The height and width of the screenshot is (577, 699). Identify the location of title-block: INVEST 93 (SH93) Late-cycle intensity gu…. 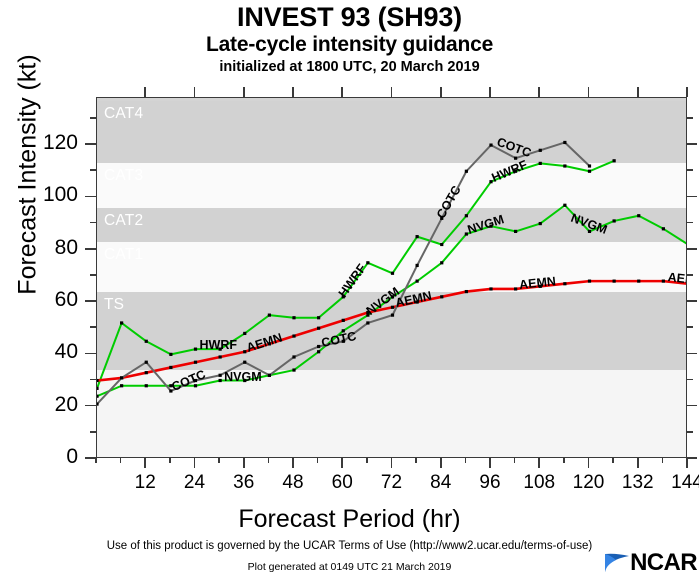
(349, 38).